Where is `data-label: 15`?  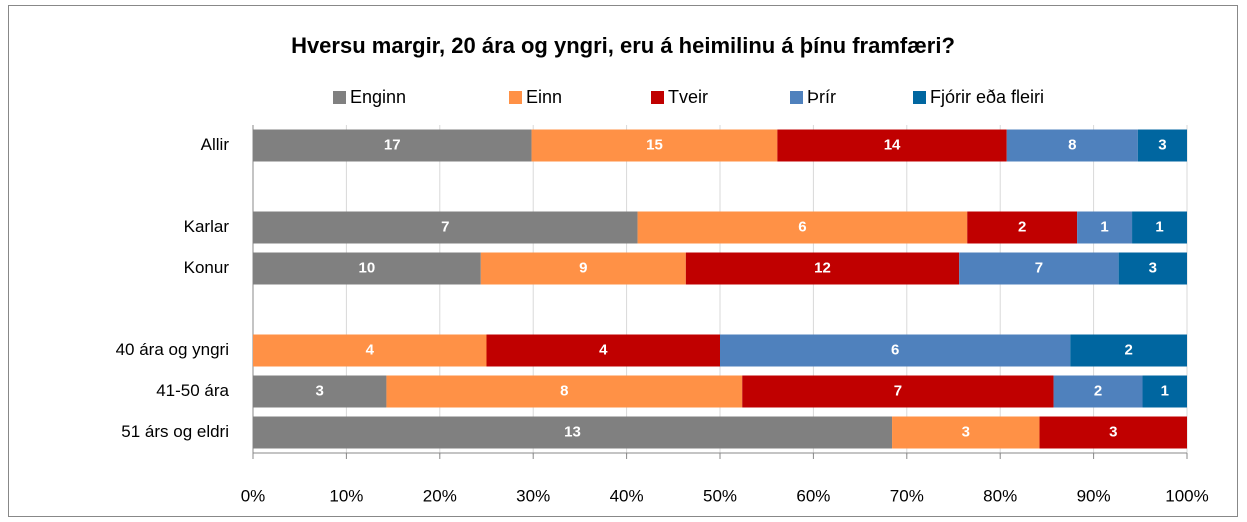
data-label: 15 is located at coordinates (654, 144).